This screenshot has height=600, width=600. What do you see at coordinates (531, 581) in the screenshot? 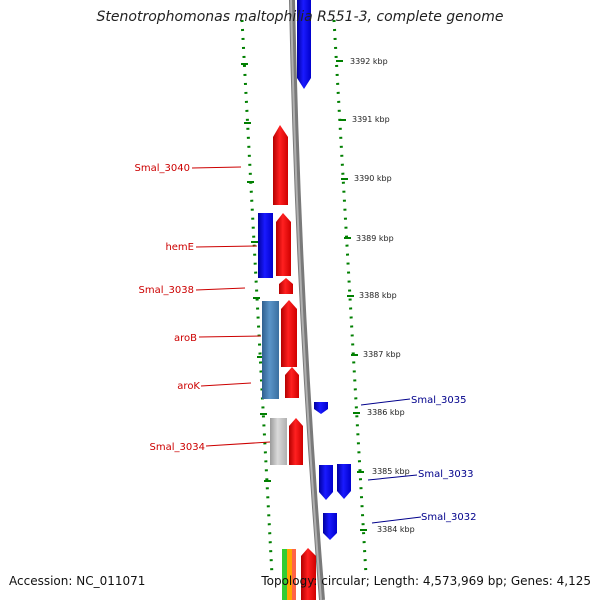
I see `genes-label: Genes:` at bounding box center [531, 581].